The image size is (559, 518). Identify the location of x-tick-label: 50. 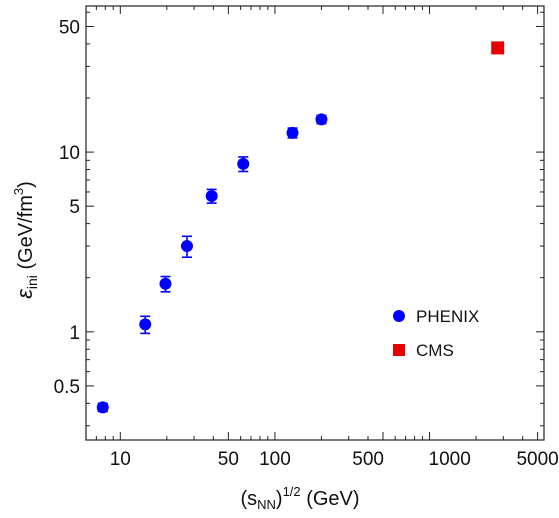
(228, 459).